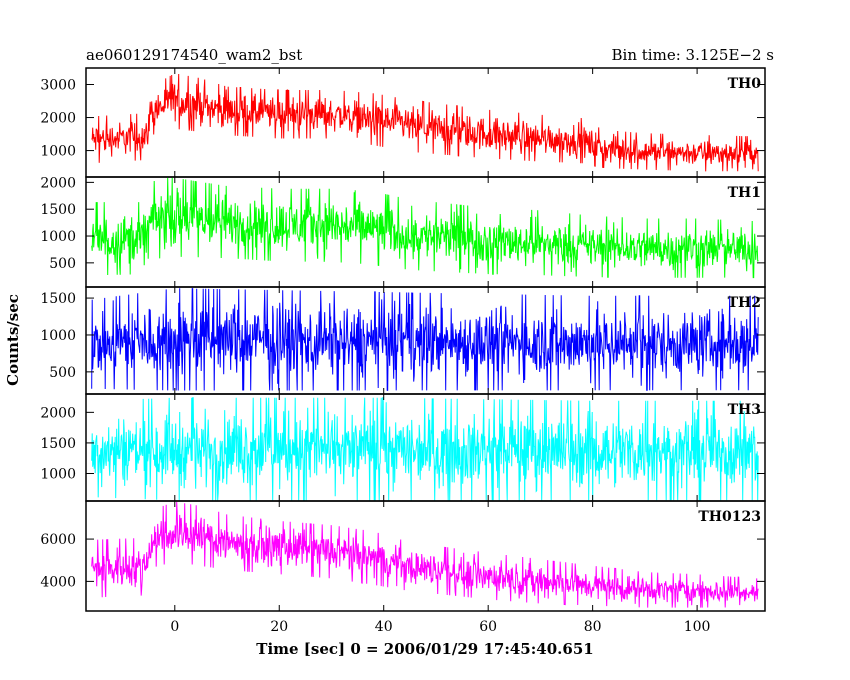  I want to click on y-tick-label: 6000, so click(58, 540).